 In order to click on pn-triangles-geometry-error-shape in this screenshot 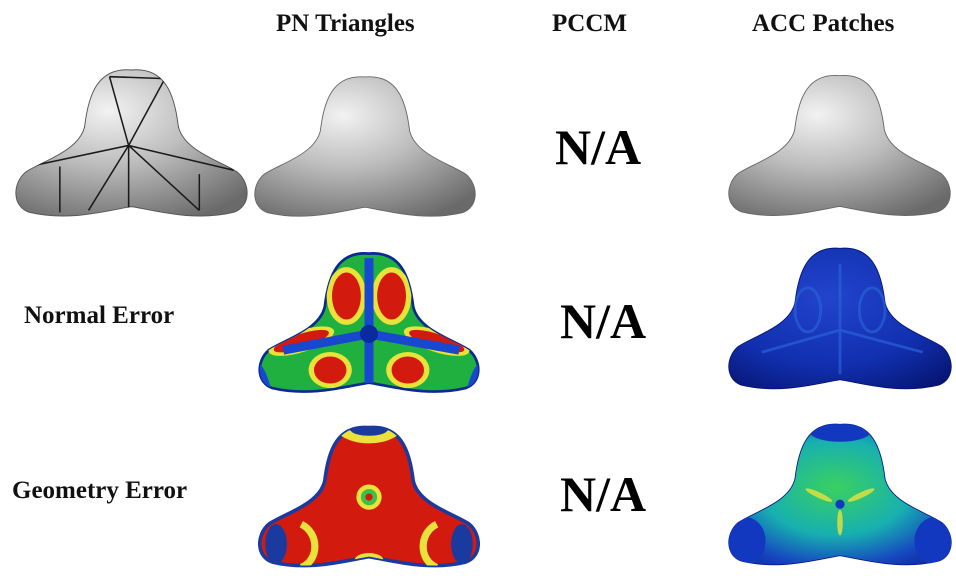, I will do `click(369, 496)`.